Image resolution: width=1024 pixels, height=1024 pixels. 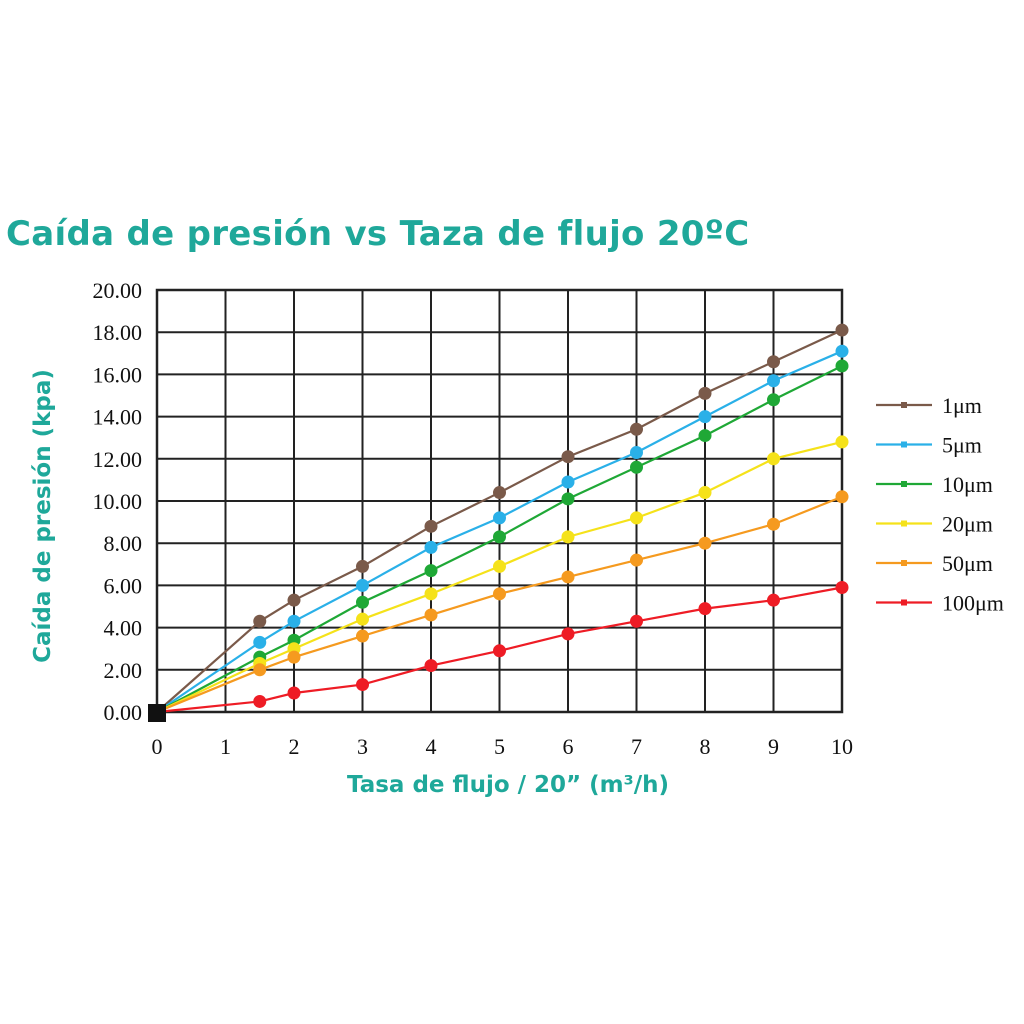 I want to click on legend-label: 50μm, so click(x=967, y=563).